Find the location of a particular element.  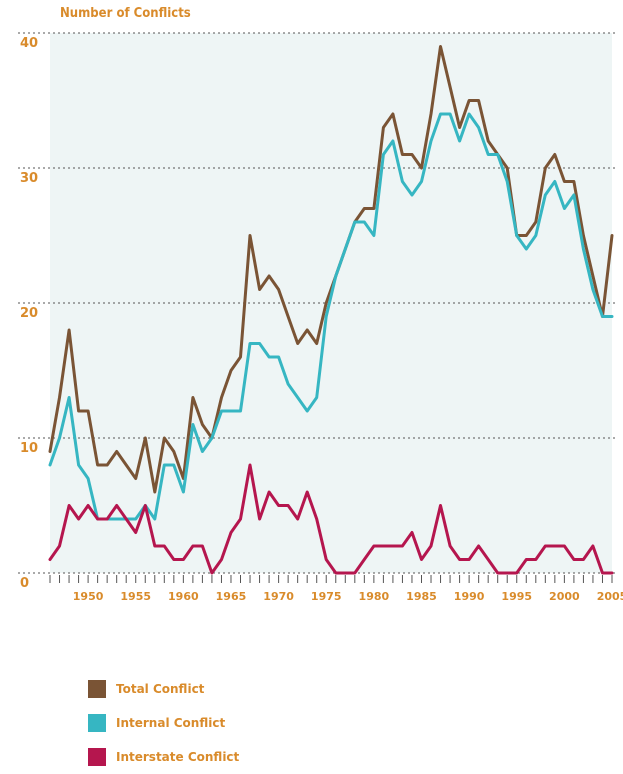

legend-item: Internal Conflict is located at coordinates (163, 723).